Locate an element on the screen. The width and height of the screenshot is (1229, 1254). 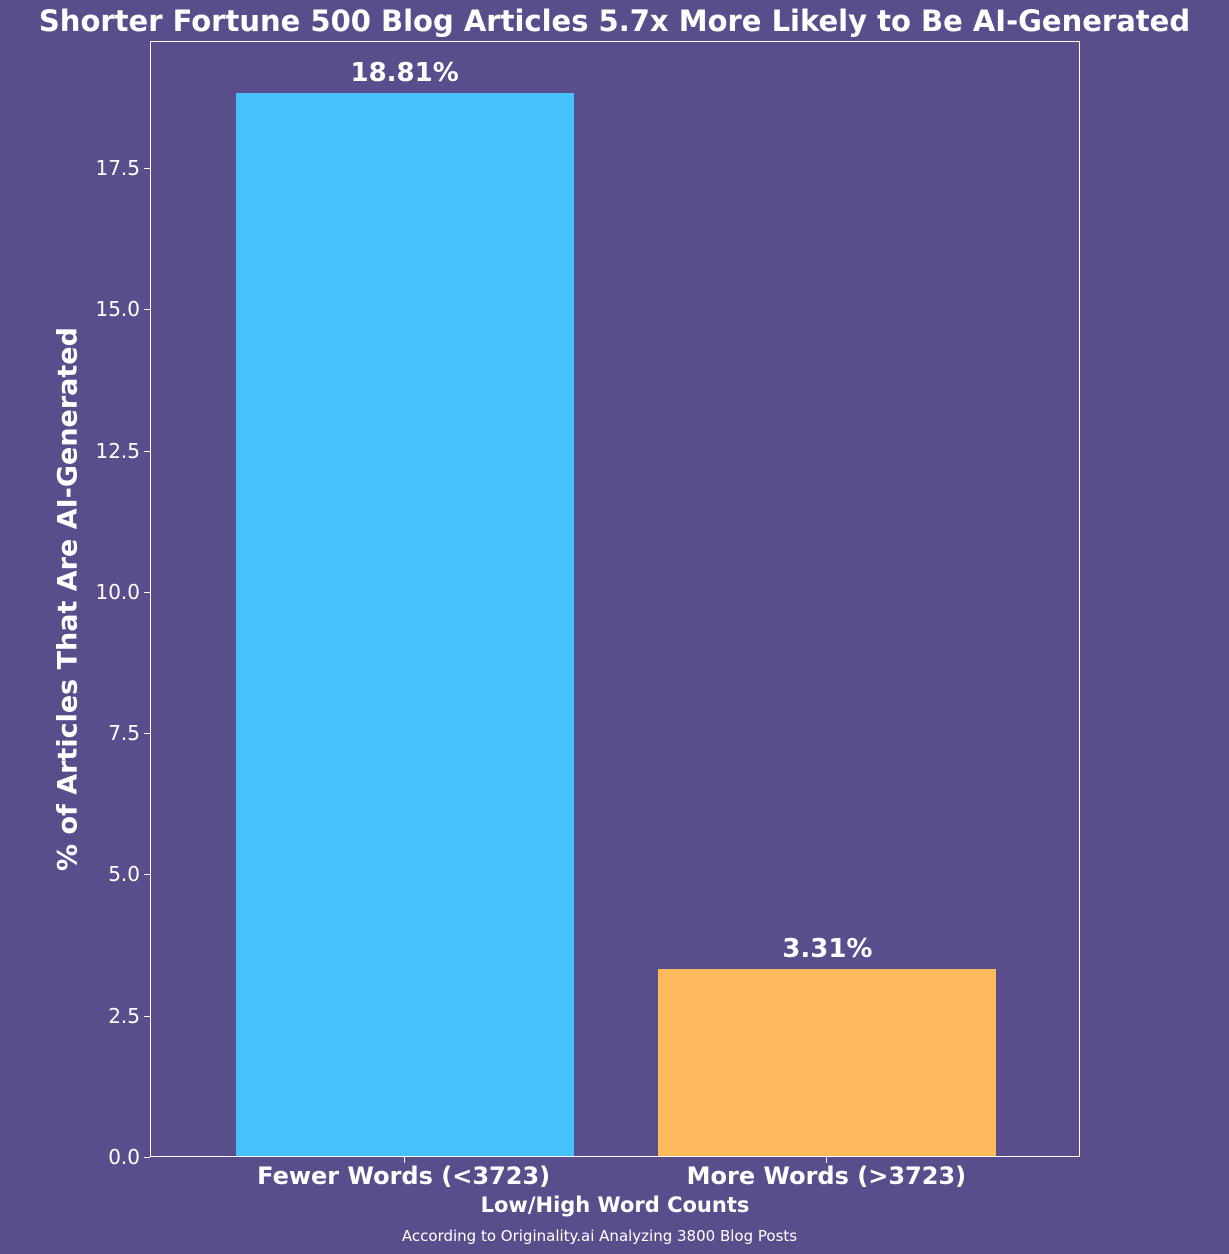
y-tick-label: 0.0 is located at coordinates (124, 1157).